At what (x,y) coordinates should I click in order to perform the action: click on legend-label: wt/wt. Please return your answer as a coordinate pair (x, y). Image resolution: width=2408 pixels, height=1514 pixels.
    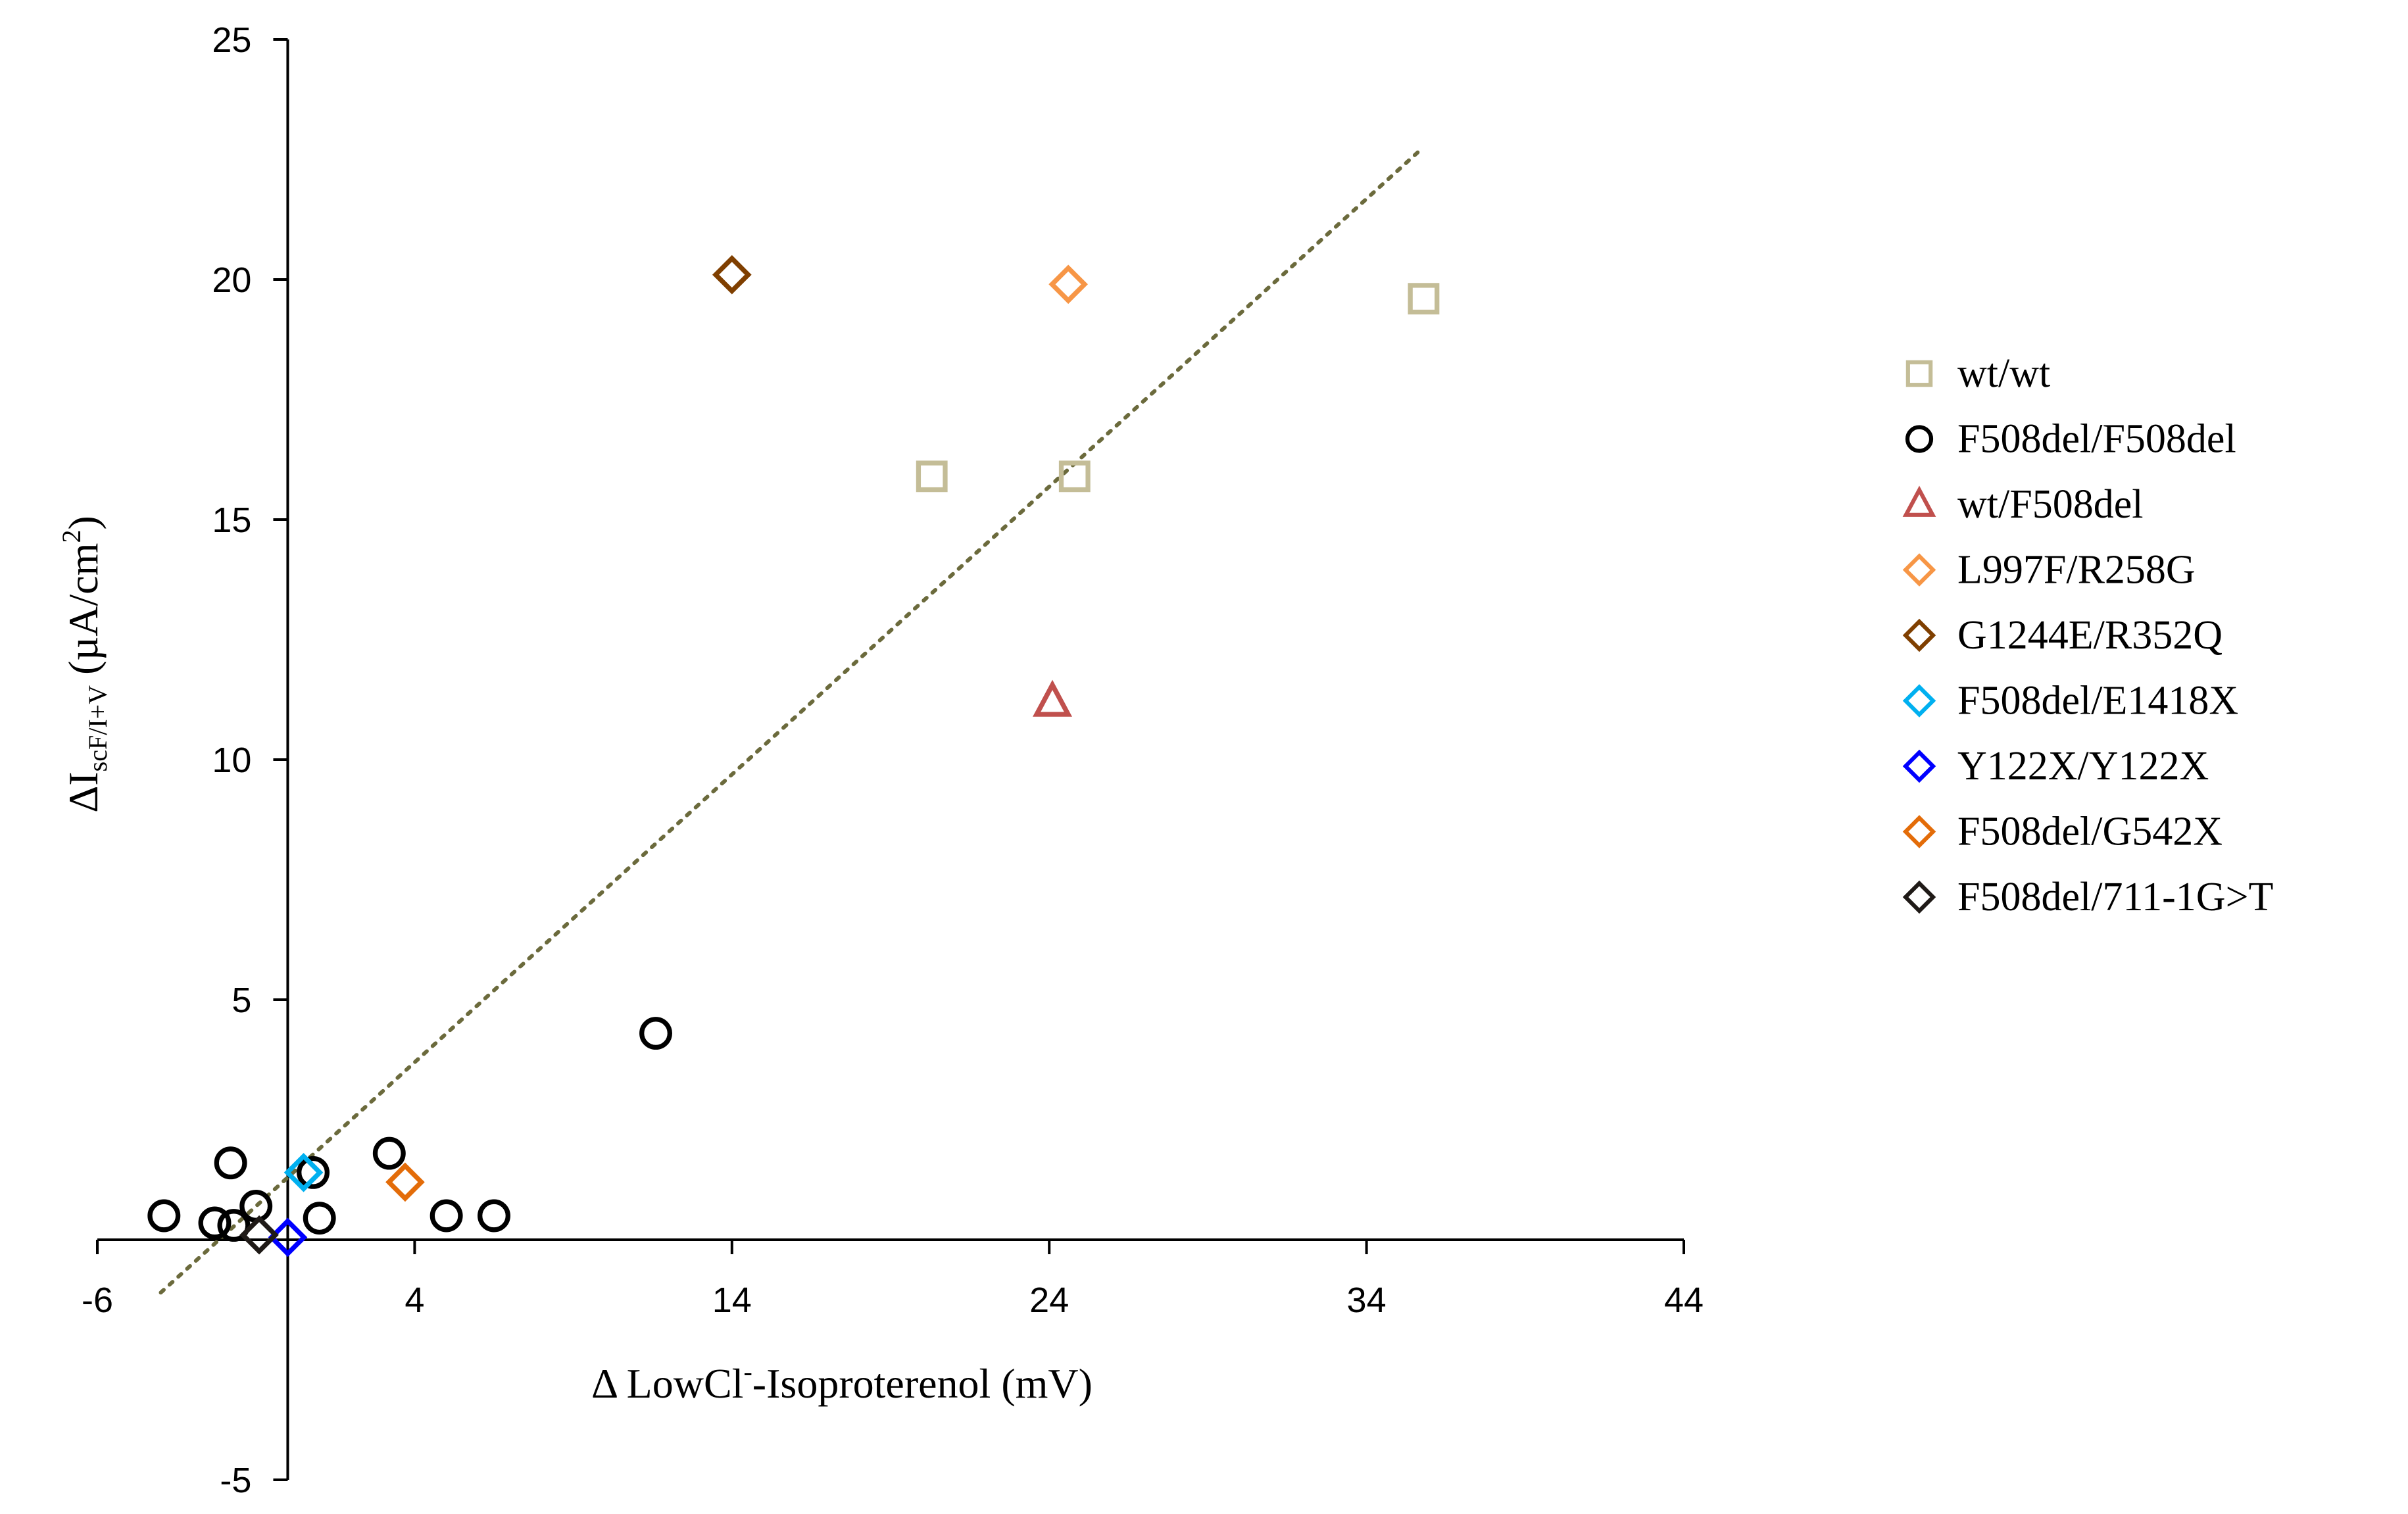
    Looking at the image, I should click on (2004, 373).